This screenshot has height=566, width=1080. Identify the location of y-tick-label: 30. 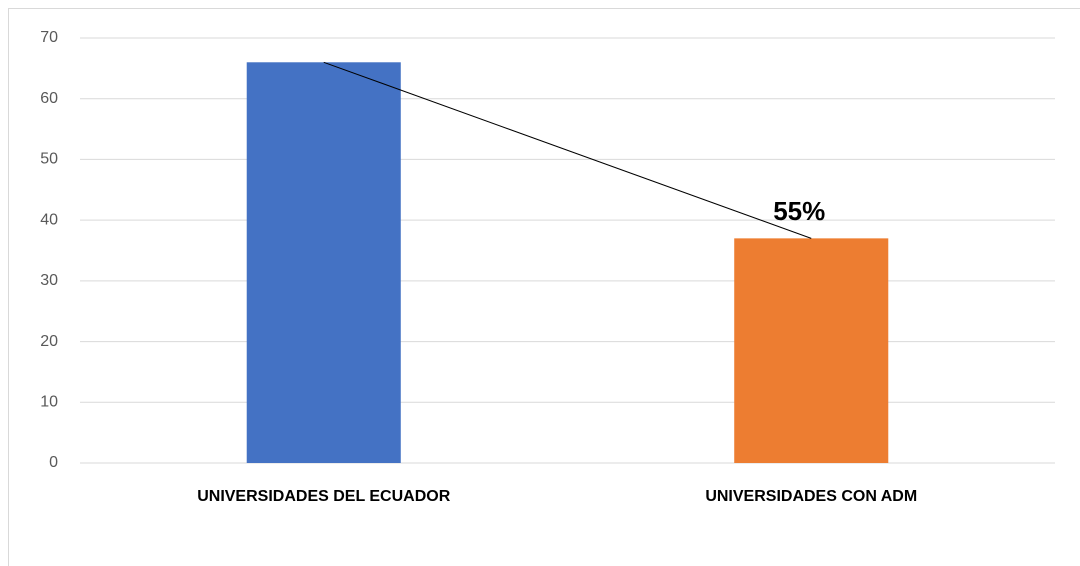
(49, 280).